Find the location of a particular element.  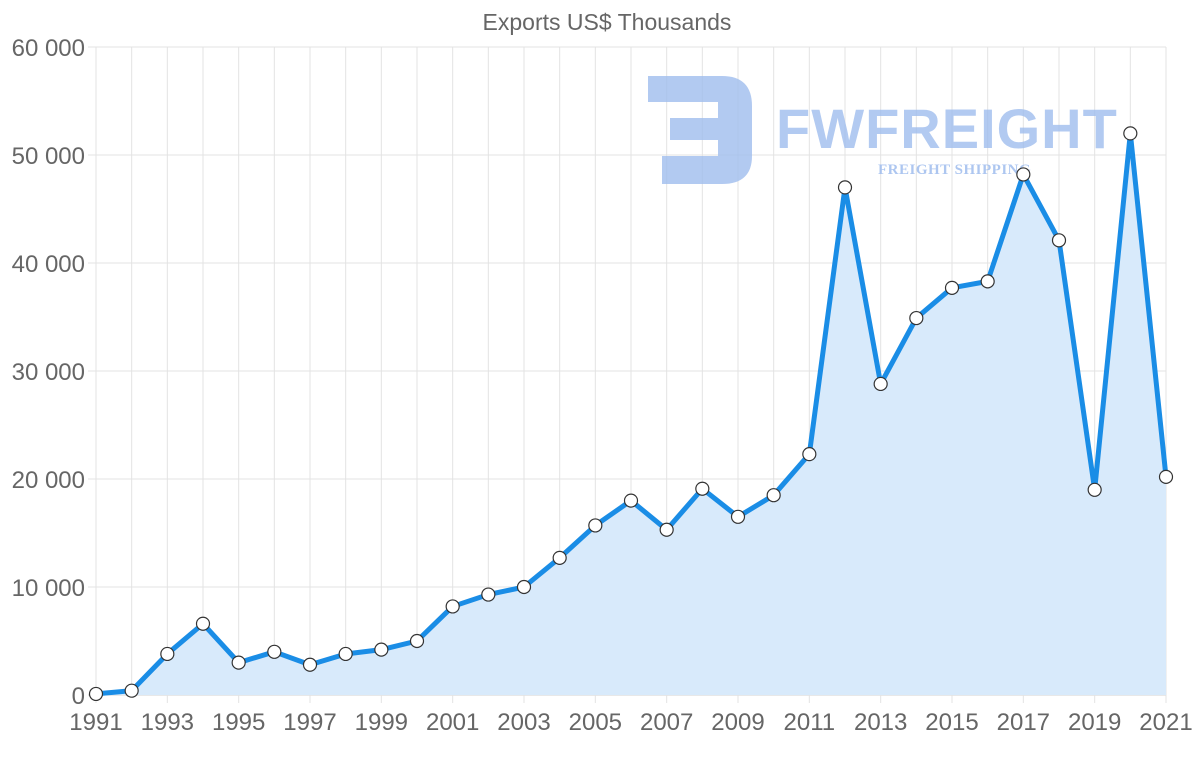

data-point: 2017: 48200 is located at coordinates (1023, 174).